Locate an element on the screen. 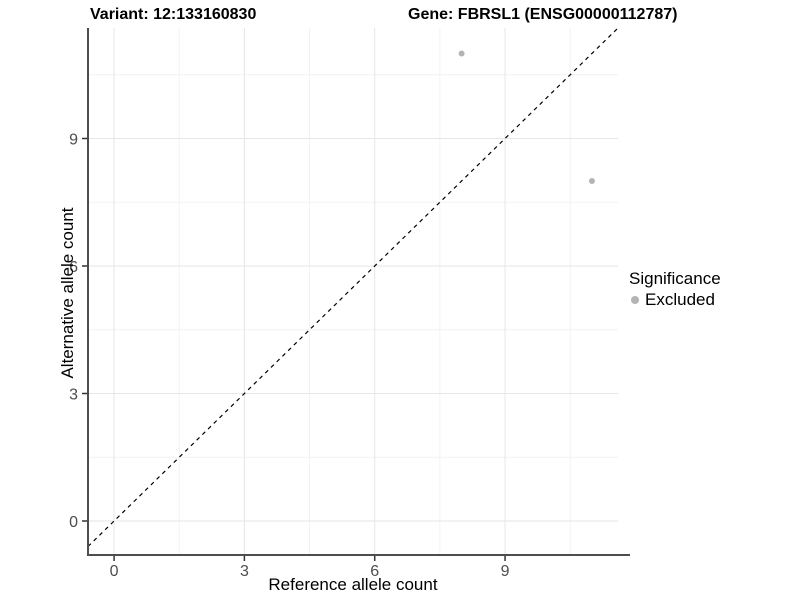 This screenshot has height=600, width=800. y-tick-label: 3 is located at coordinates (73, 395).